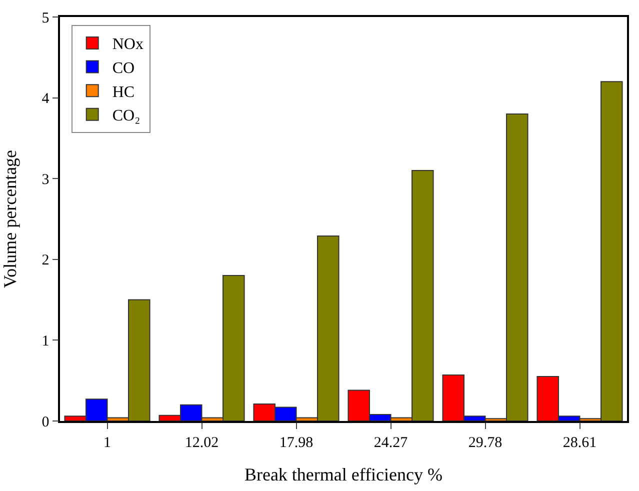 The height and width of the screenshot is (491, 639). What do you see at coordinates (296, 442) in the screenshot?
I see `x-tick-label: 17.98` at bounding box center [296, 442].